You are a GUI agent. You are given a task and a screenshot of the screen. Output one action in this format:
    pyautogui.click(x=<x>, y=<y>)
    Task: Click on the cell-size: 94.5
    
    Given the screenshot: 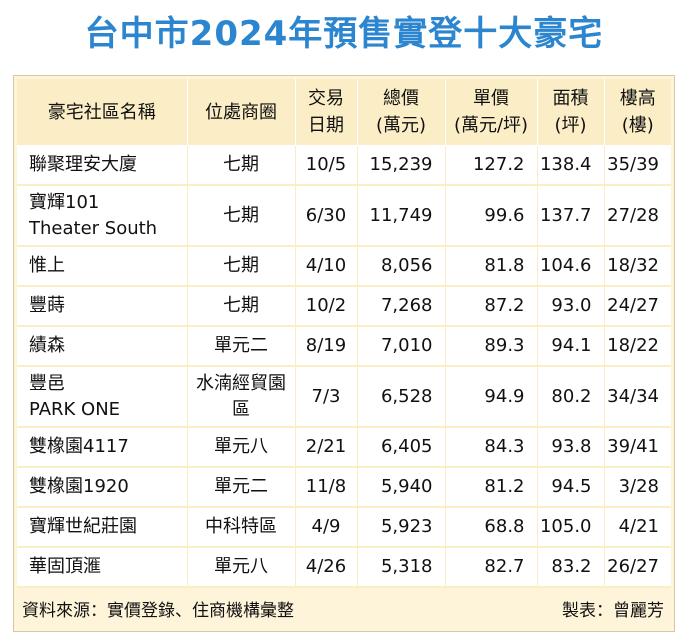 What is the action you would take?
    pyautogui.click(x=571, y=487)
    